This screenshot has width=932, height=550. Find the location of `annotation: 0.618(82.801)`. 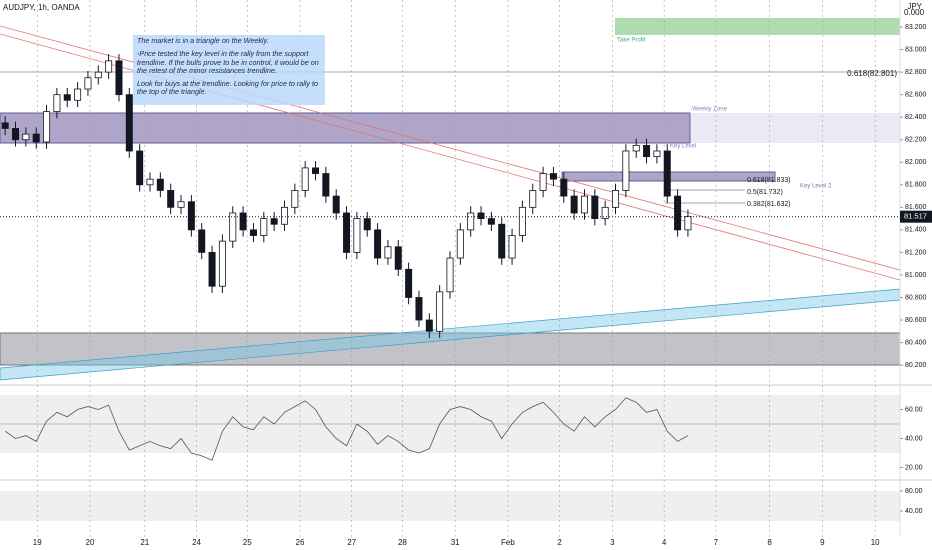

annotation: 0.618(82.801) is located at coordinates (872, 73).